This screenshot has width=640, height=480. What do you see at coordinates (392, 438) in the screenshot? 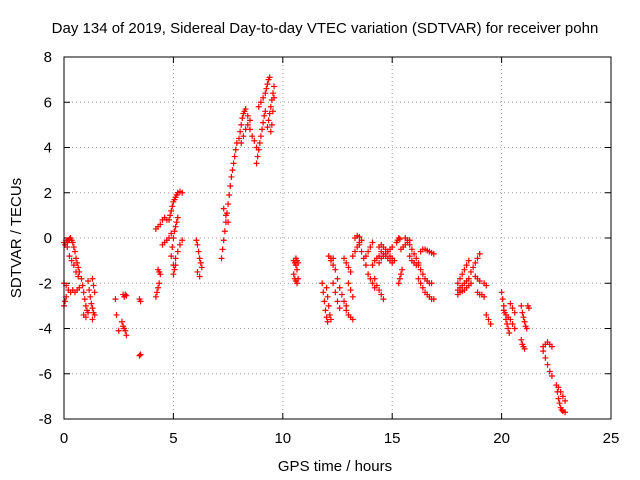
I see `x-tick-label: 15` at bounding box center [392, 438].